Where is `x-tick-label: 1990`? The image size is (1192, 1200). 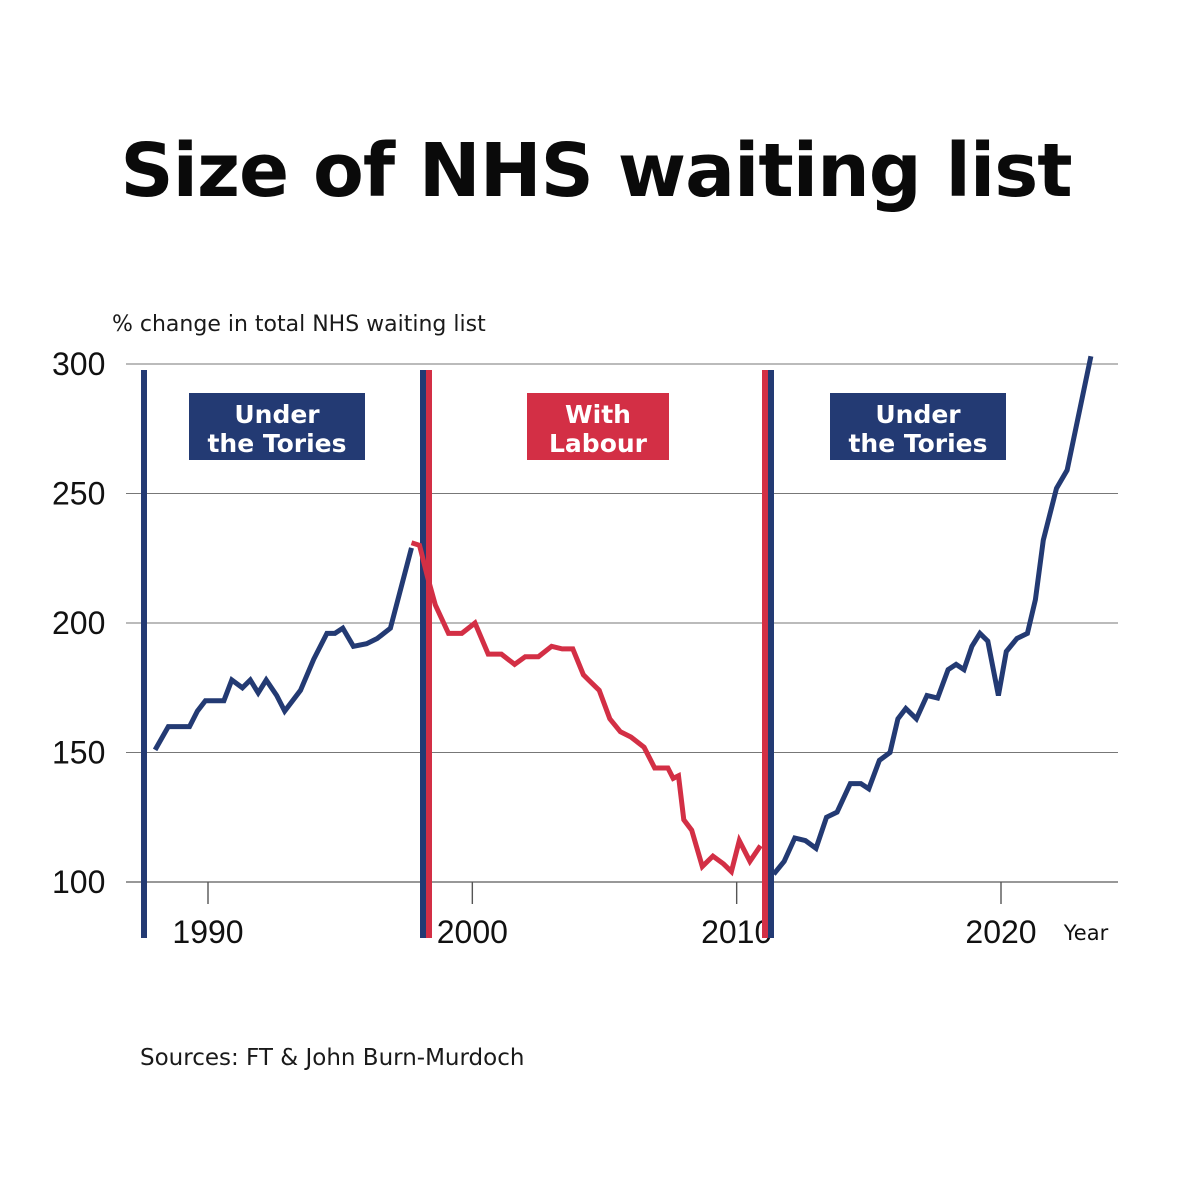
x-tick-label: 1990 is located at coordinates (207, 932).